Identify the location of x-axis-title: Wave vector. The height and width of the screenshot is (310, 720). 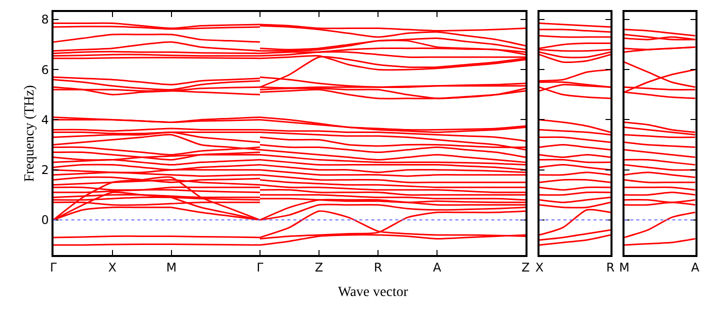
(373, 292).